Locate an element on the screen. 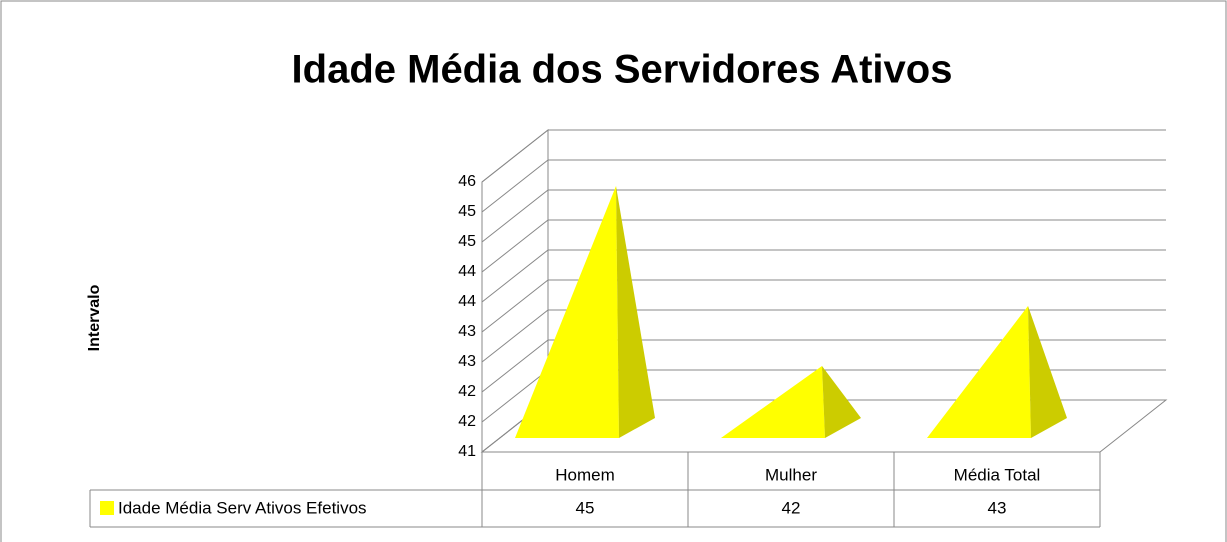 The width and height of the screenshot is (1227, 542). y-tick-label: 46 is located at coordinates (467, 181).